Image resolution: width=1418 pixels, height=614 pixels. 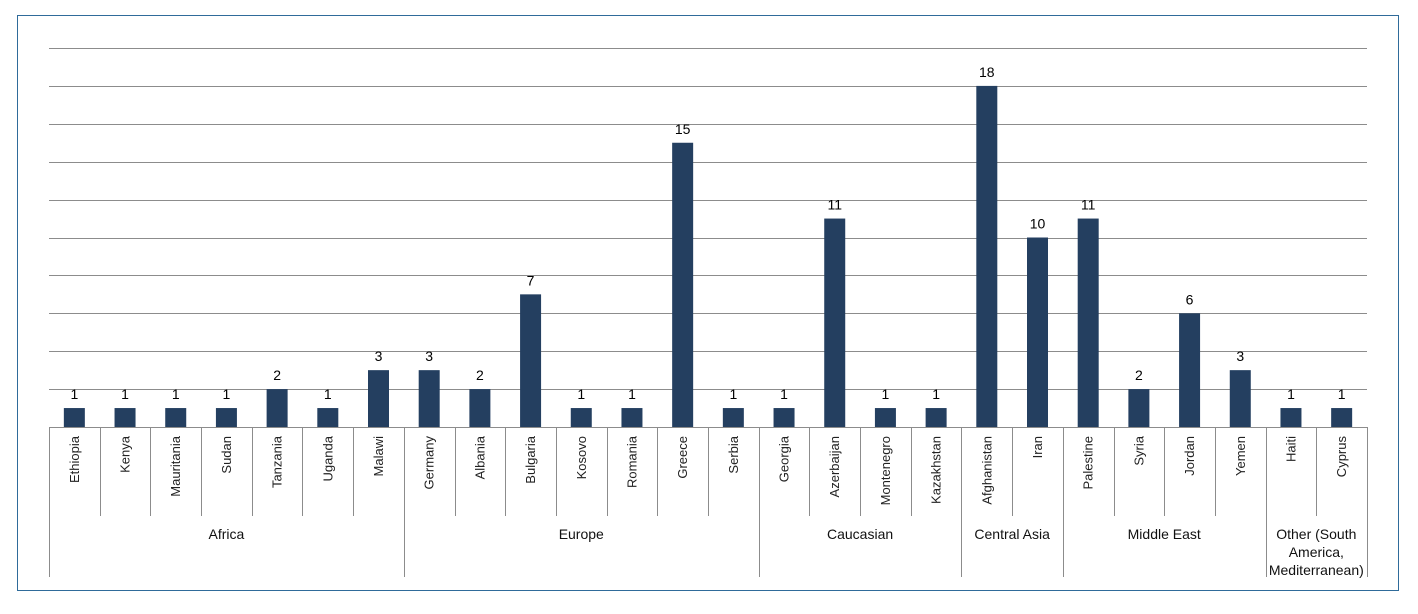 What do you see at coordinates (682, 457) in the screenshot?
I see `tick-label: Greece` at bounding box center [682, 457].